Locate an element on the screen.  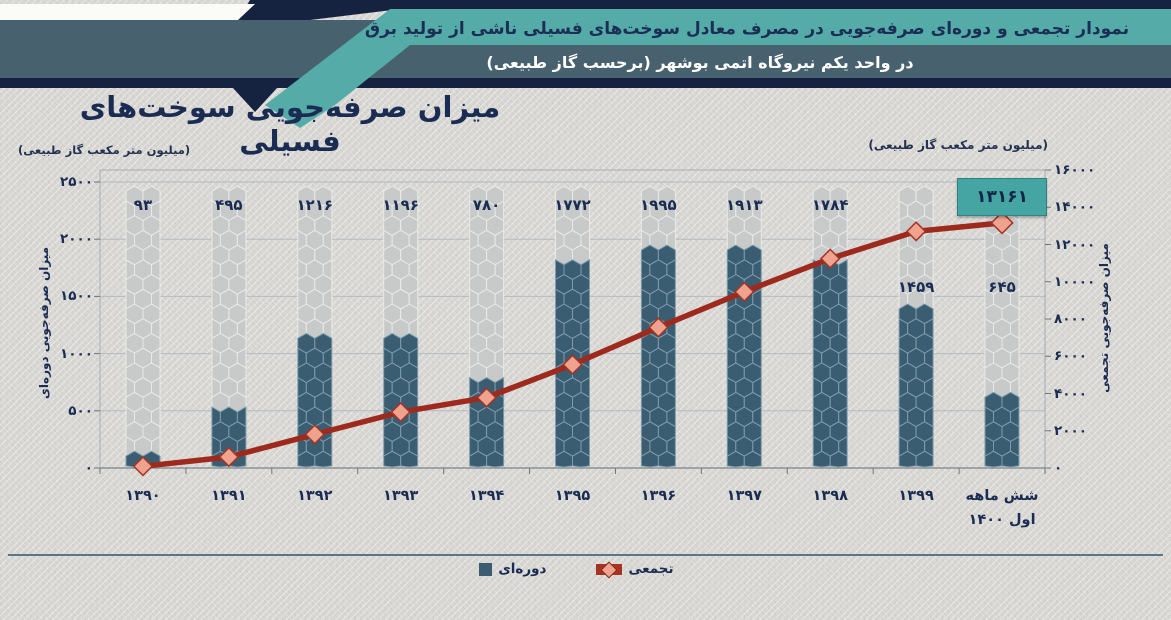
right-axis-tick-label: ۱۰۰۰۰ is located at coordinates (1075, 281).